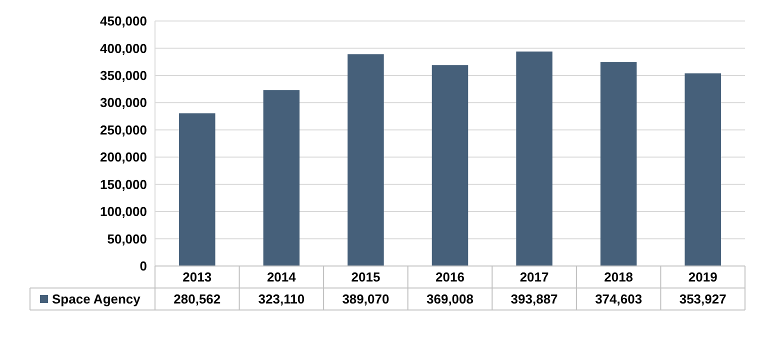 This screenshot has height=337, width=767. What do you see at coordinates (281, 277) in the screenshot?
I see `x-tick-label: 2014` at bounding box center [281, 277].